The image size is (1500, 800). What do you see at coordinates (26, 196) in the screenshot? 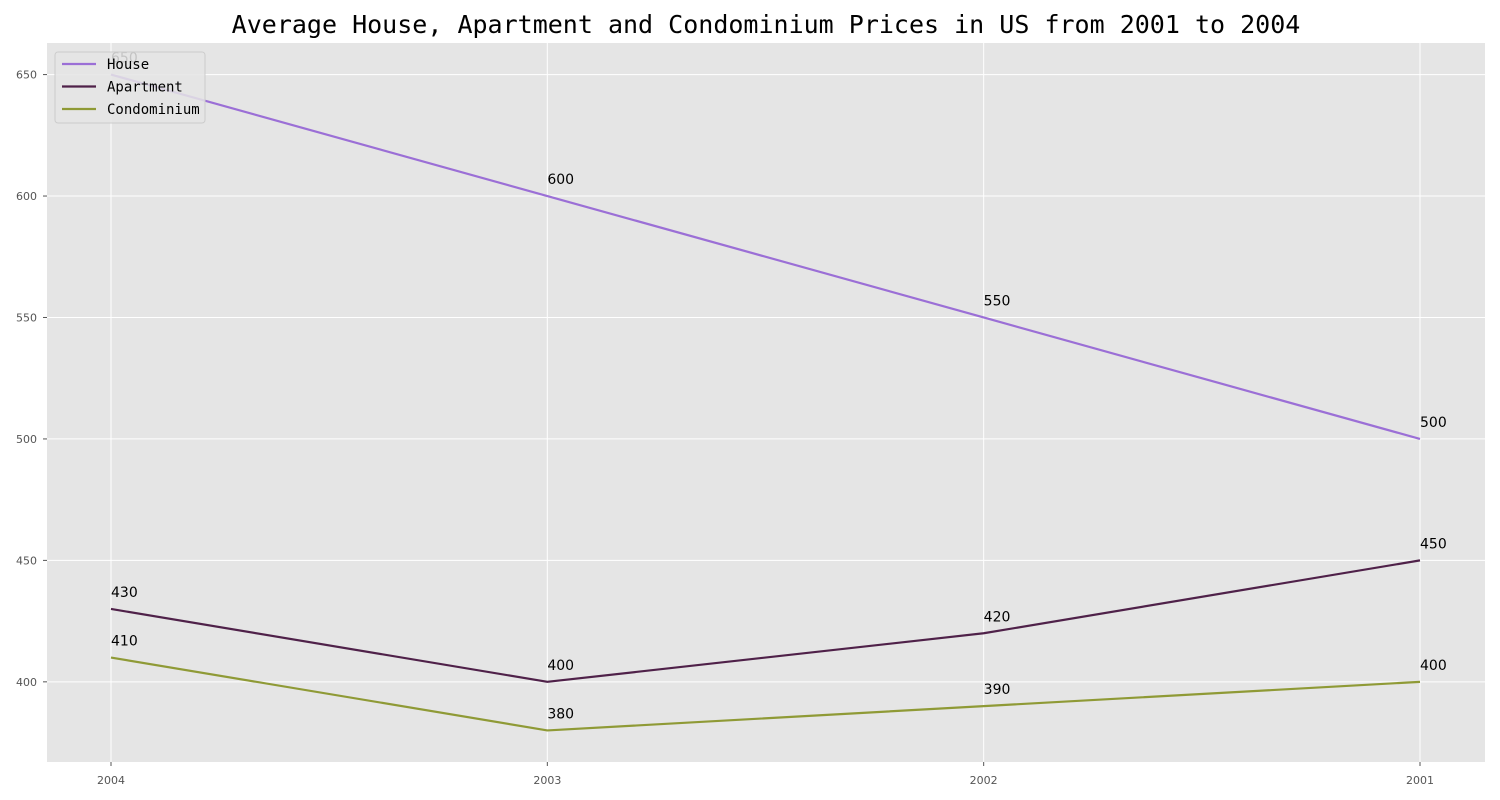
I see `y-tick-label: 600` at bounding box center [26, 196].